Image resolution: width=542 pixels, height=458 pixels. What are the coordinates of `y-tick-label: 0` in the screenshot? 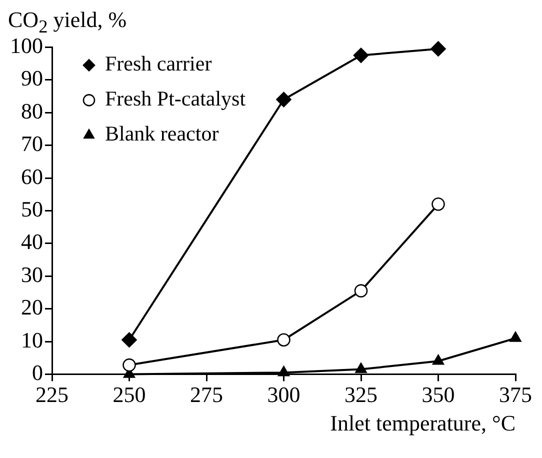 It's located at (37, 372).